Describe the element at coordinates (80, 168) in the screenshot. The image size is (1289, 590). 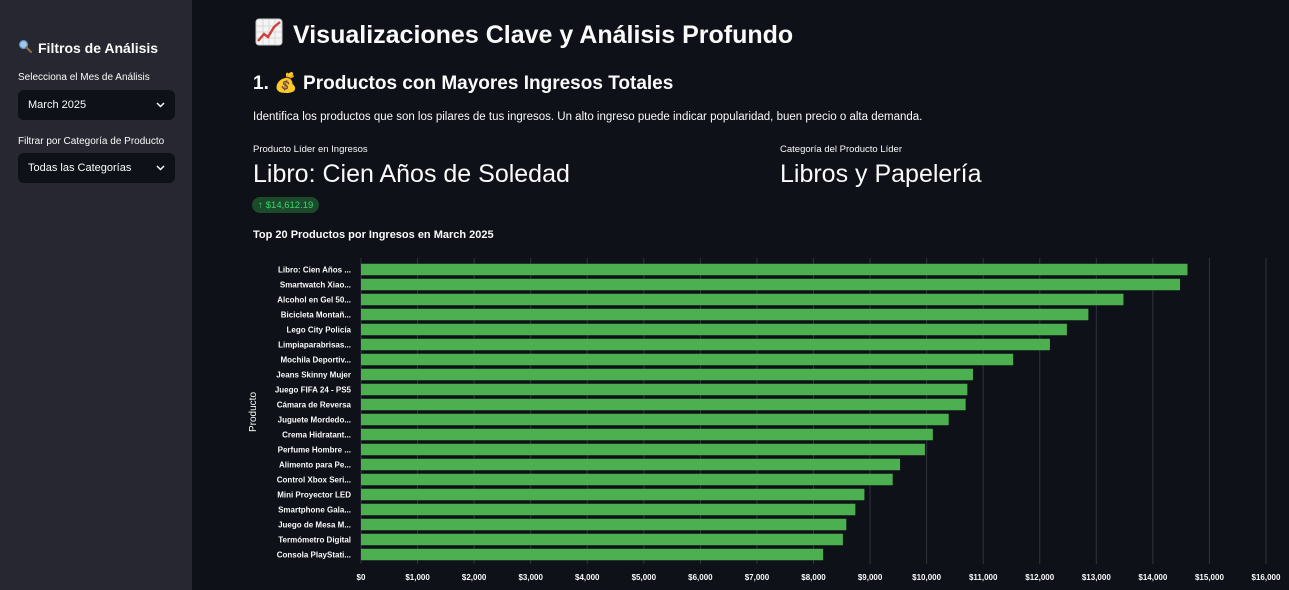
I see `category-select-value: Todas las Categorías` at that location.